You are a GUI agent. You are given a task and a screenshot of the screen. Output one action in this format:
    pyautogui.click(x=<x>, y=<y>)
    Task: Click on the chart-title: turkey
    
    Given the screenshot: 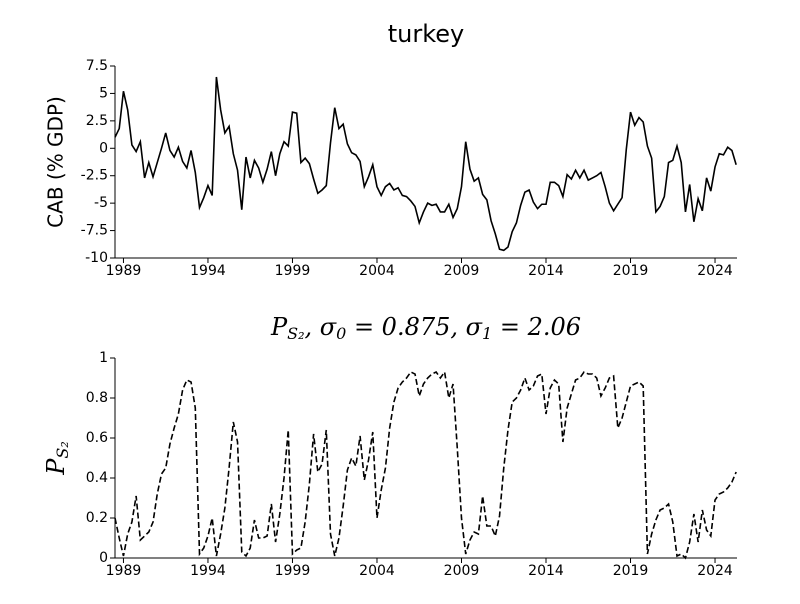 What is the action you would take?
    pyautogui.click(x=426, y=34)
    